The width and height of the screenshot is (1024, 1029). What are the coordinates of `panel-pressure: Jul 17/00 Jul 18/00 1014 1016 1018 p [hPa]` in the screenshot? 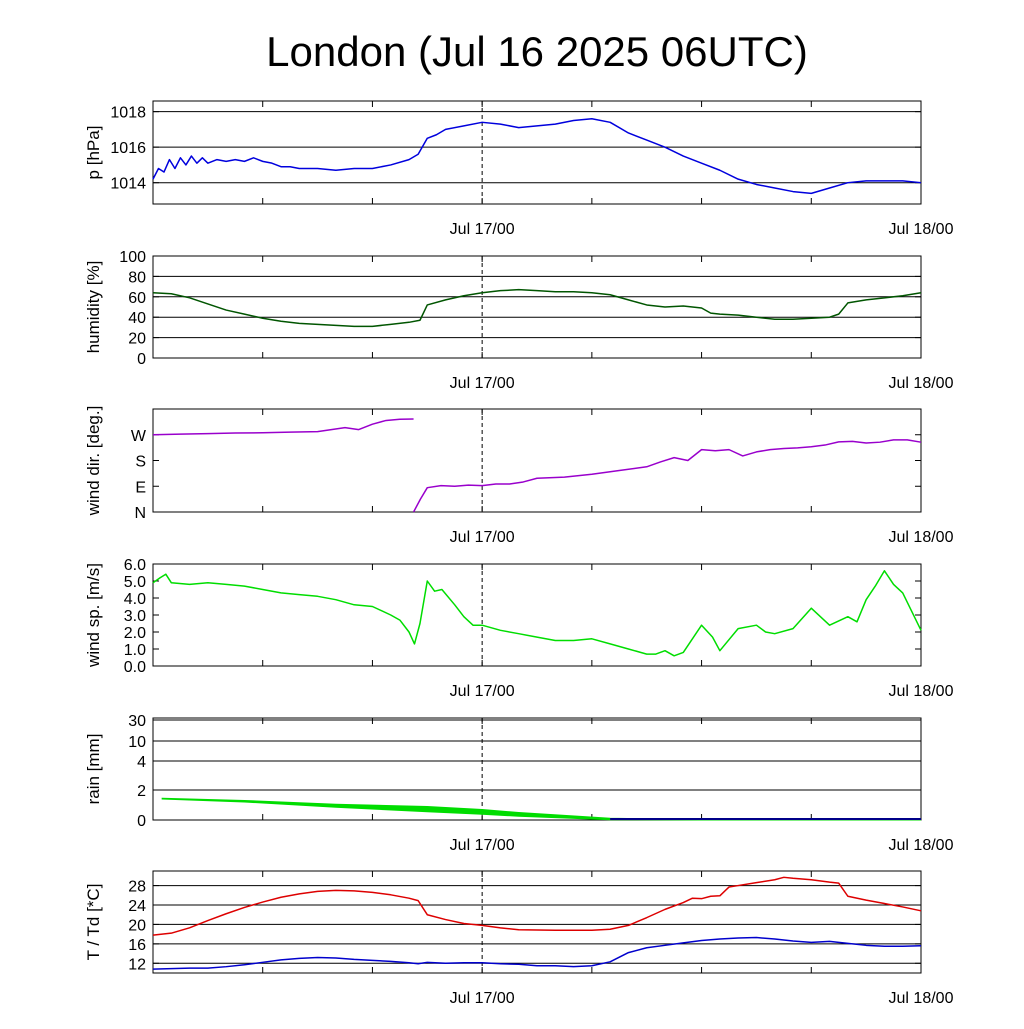 It's located at (519, 169).